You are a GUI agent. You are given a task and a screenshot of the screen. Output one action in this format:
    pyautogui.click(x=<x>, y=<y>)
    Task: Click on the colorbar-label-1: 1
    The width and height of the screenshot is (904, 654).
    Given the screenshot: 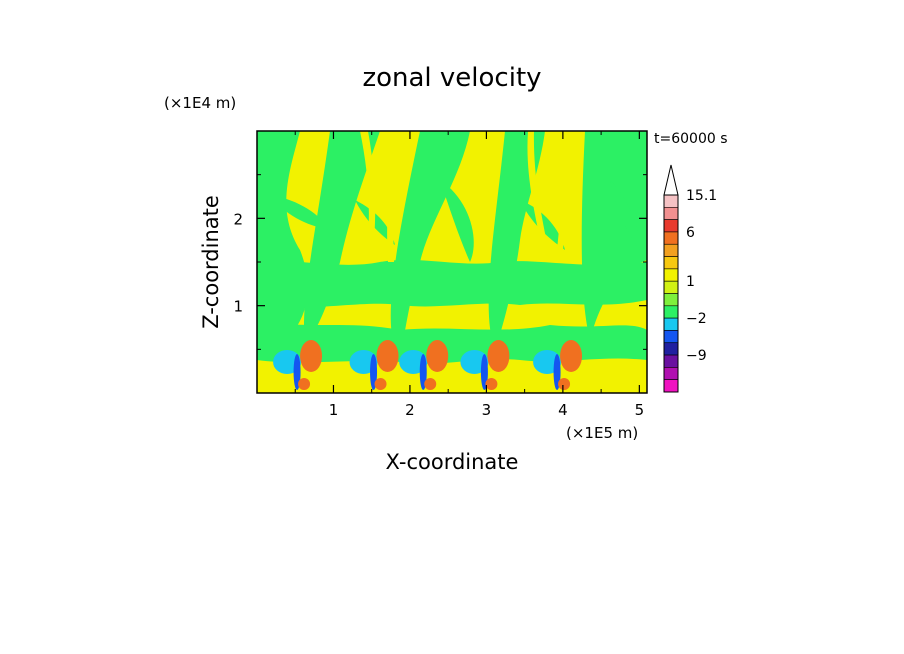 What is the action you would take?
    pyautogui.click(x=690, y=282)
    